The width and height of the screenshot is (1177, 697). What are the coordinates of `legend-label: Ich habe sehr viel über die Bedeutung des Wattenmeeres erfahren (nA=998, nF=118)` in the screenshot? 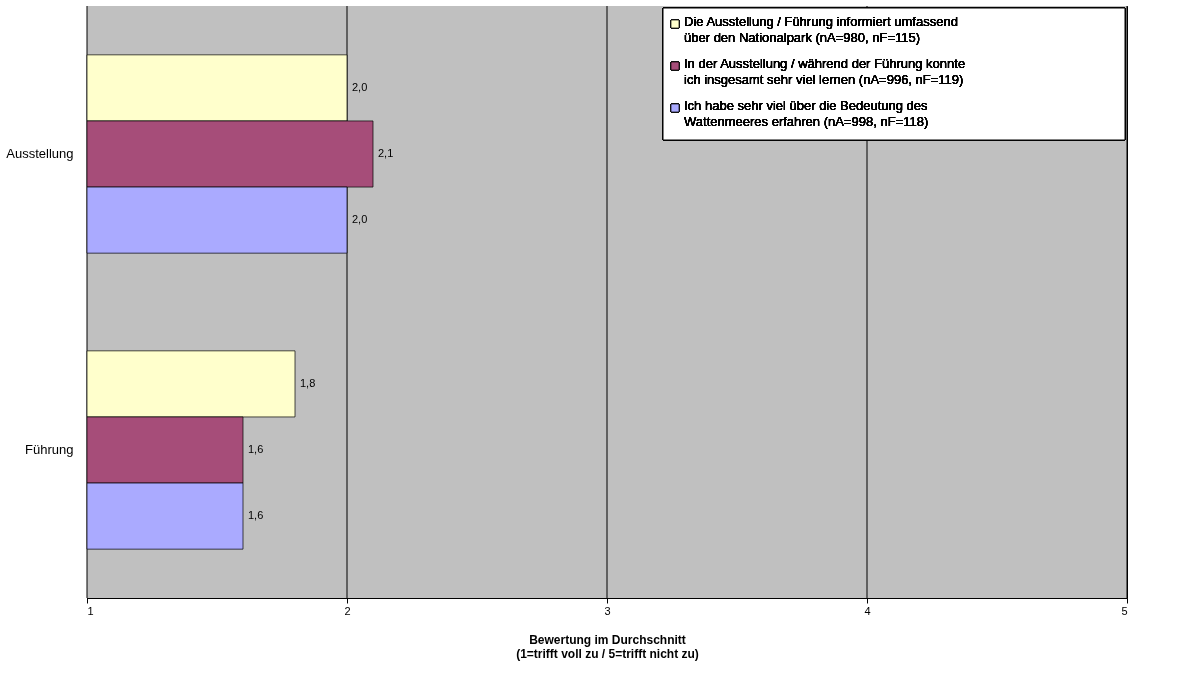 It's located at (806, 113).